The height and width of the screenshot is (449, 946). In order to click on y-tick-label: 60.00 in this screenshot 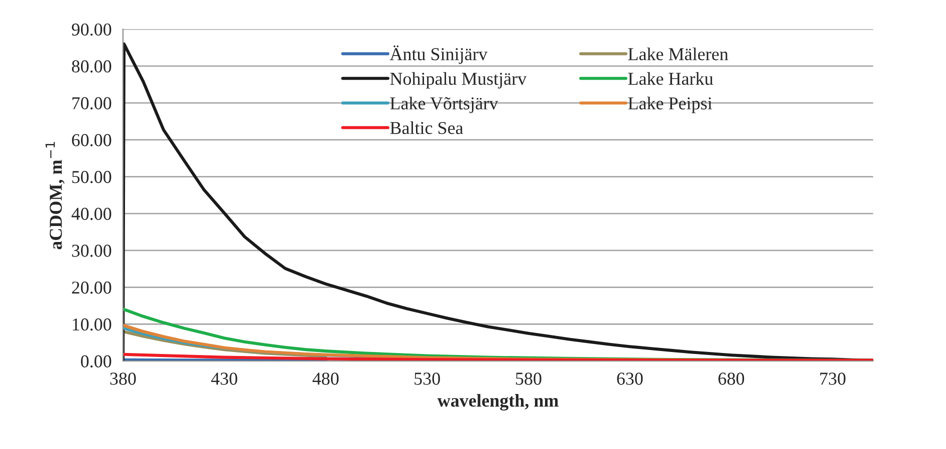, I will do `click(92, 140)`.